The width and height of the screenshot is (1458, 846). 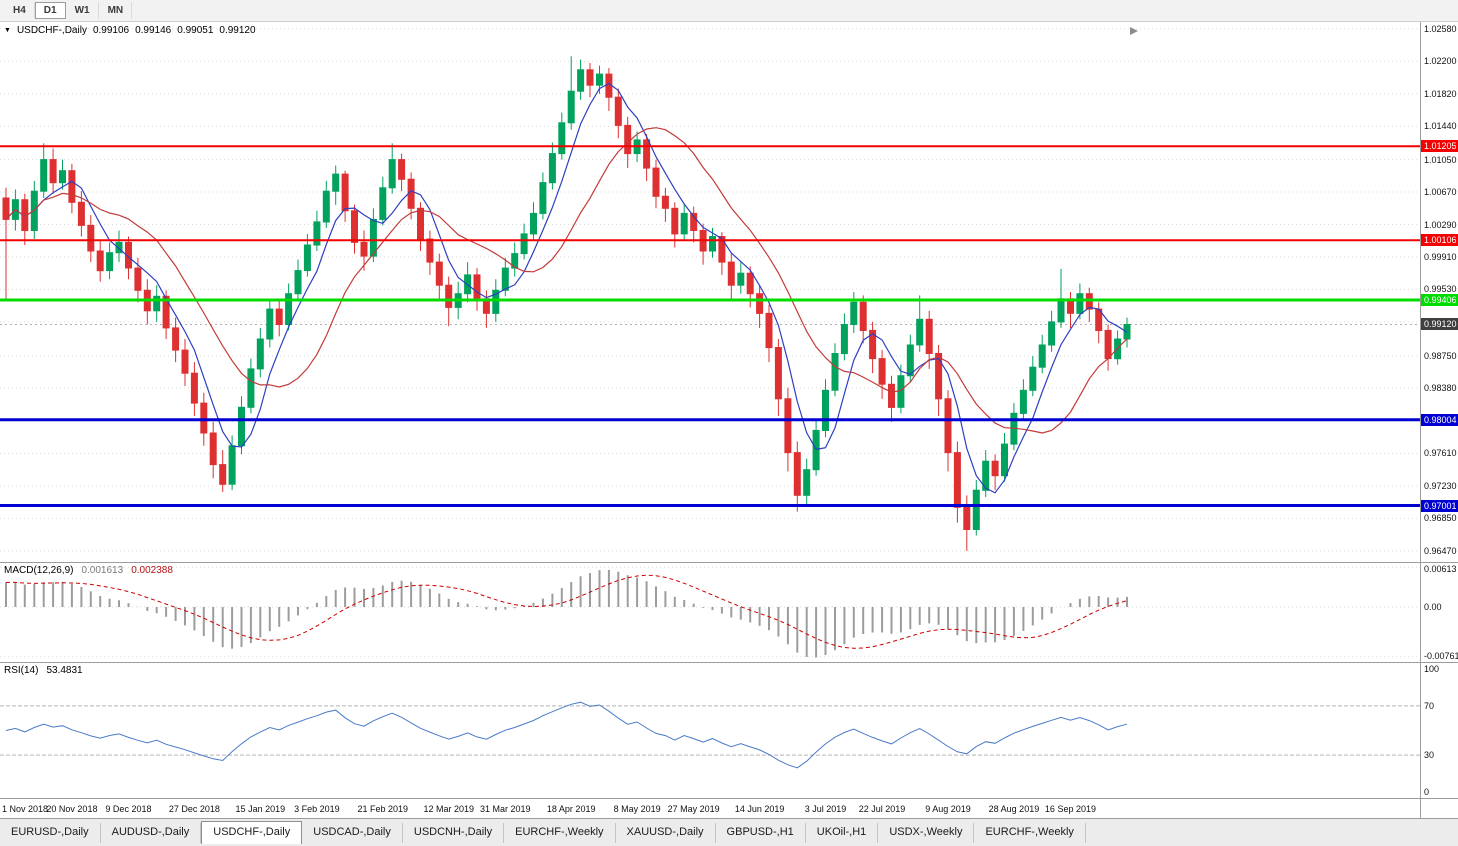 What do you see at coordinates (729, 11) in the screenshot?
I see `timeframe-toolbar: H4 D1 W1 MN` at bounding box center [729, 11].